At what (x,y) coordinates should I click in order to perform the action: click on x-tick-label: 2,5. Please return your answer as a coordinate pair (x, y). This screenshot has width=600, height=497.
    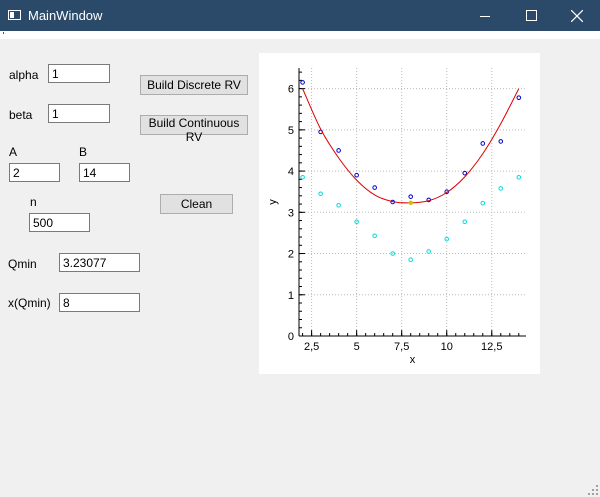
    Looking at the image, I should click on (311, 347).